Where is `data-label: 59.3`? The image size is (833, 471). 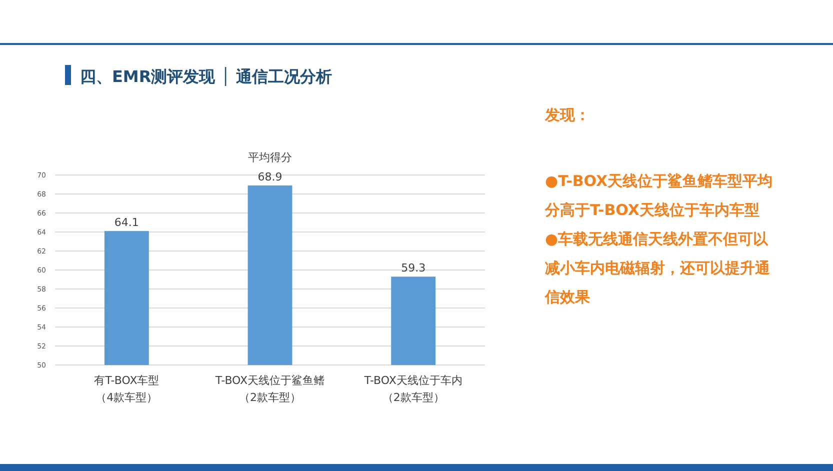 data-label: 59.3 is located at coordinates (413, 268).